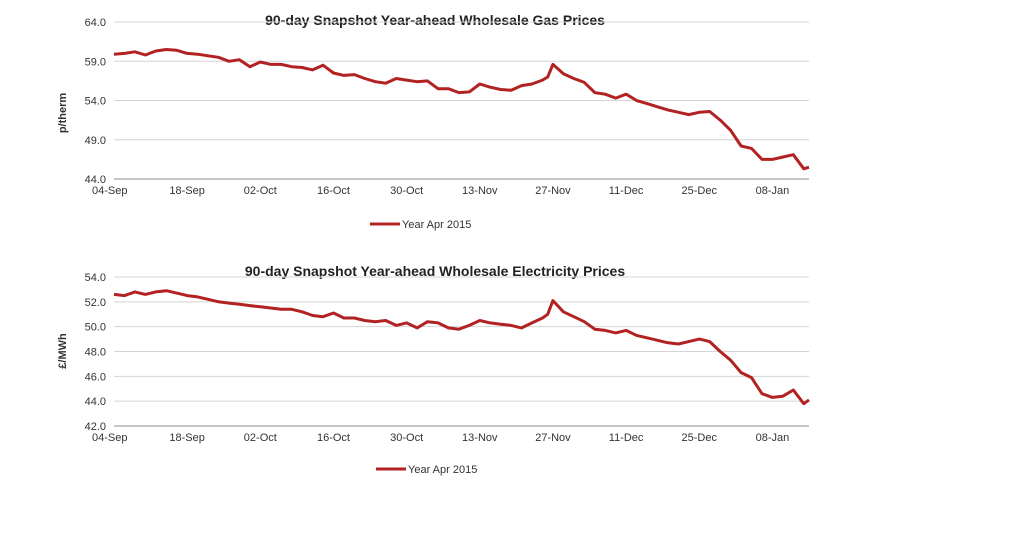 This screenshot has width=1024, height=539. Describe the element at coordinates (461, 347) in the screenshot. I see `series-line-year-apr-2015` at that location.